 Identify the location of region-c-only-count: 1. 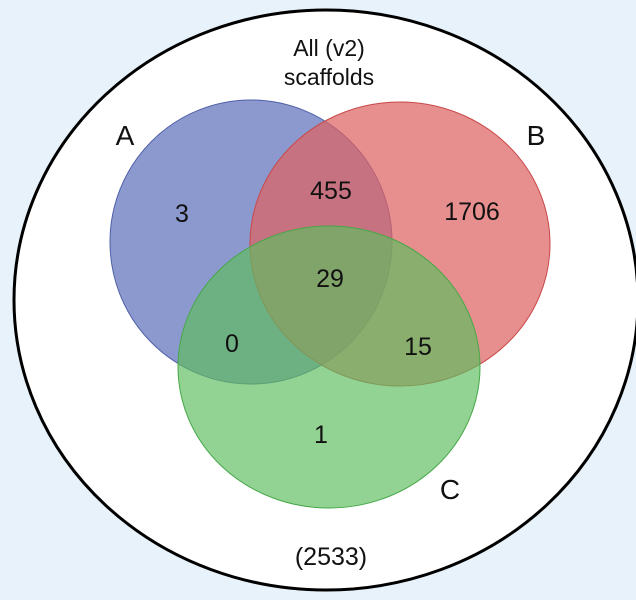
(321, 435).